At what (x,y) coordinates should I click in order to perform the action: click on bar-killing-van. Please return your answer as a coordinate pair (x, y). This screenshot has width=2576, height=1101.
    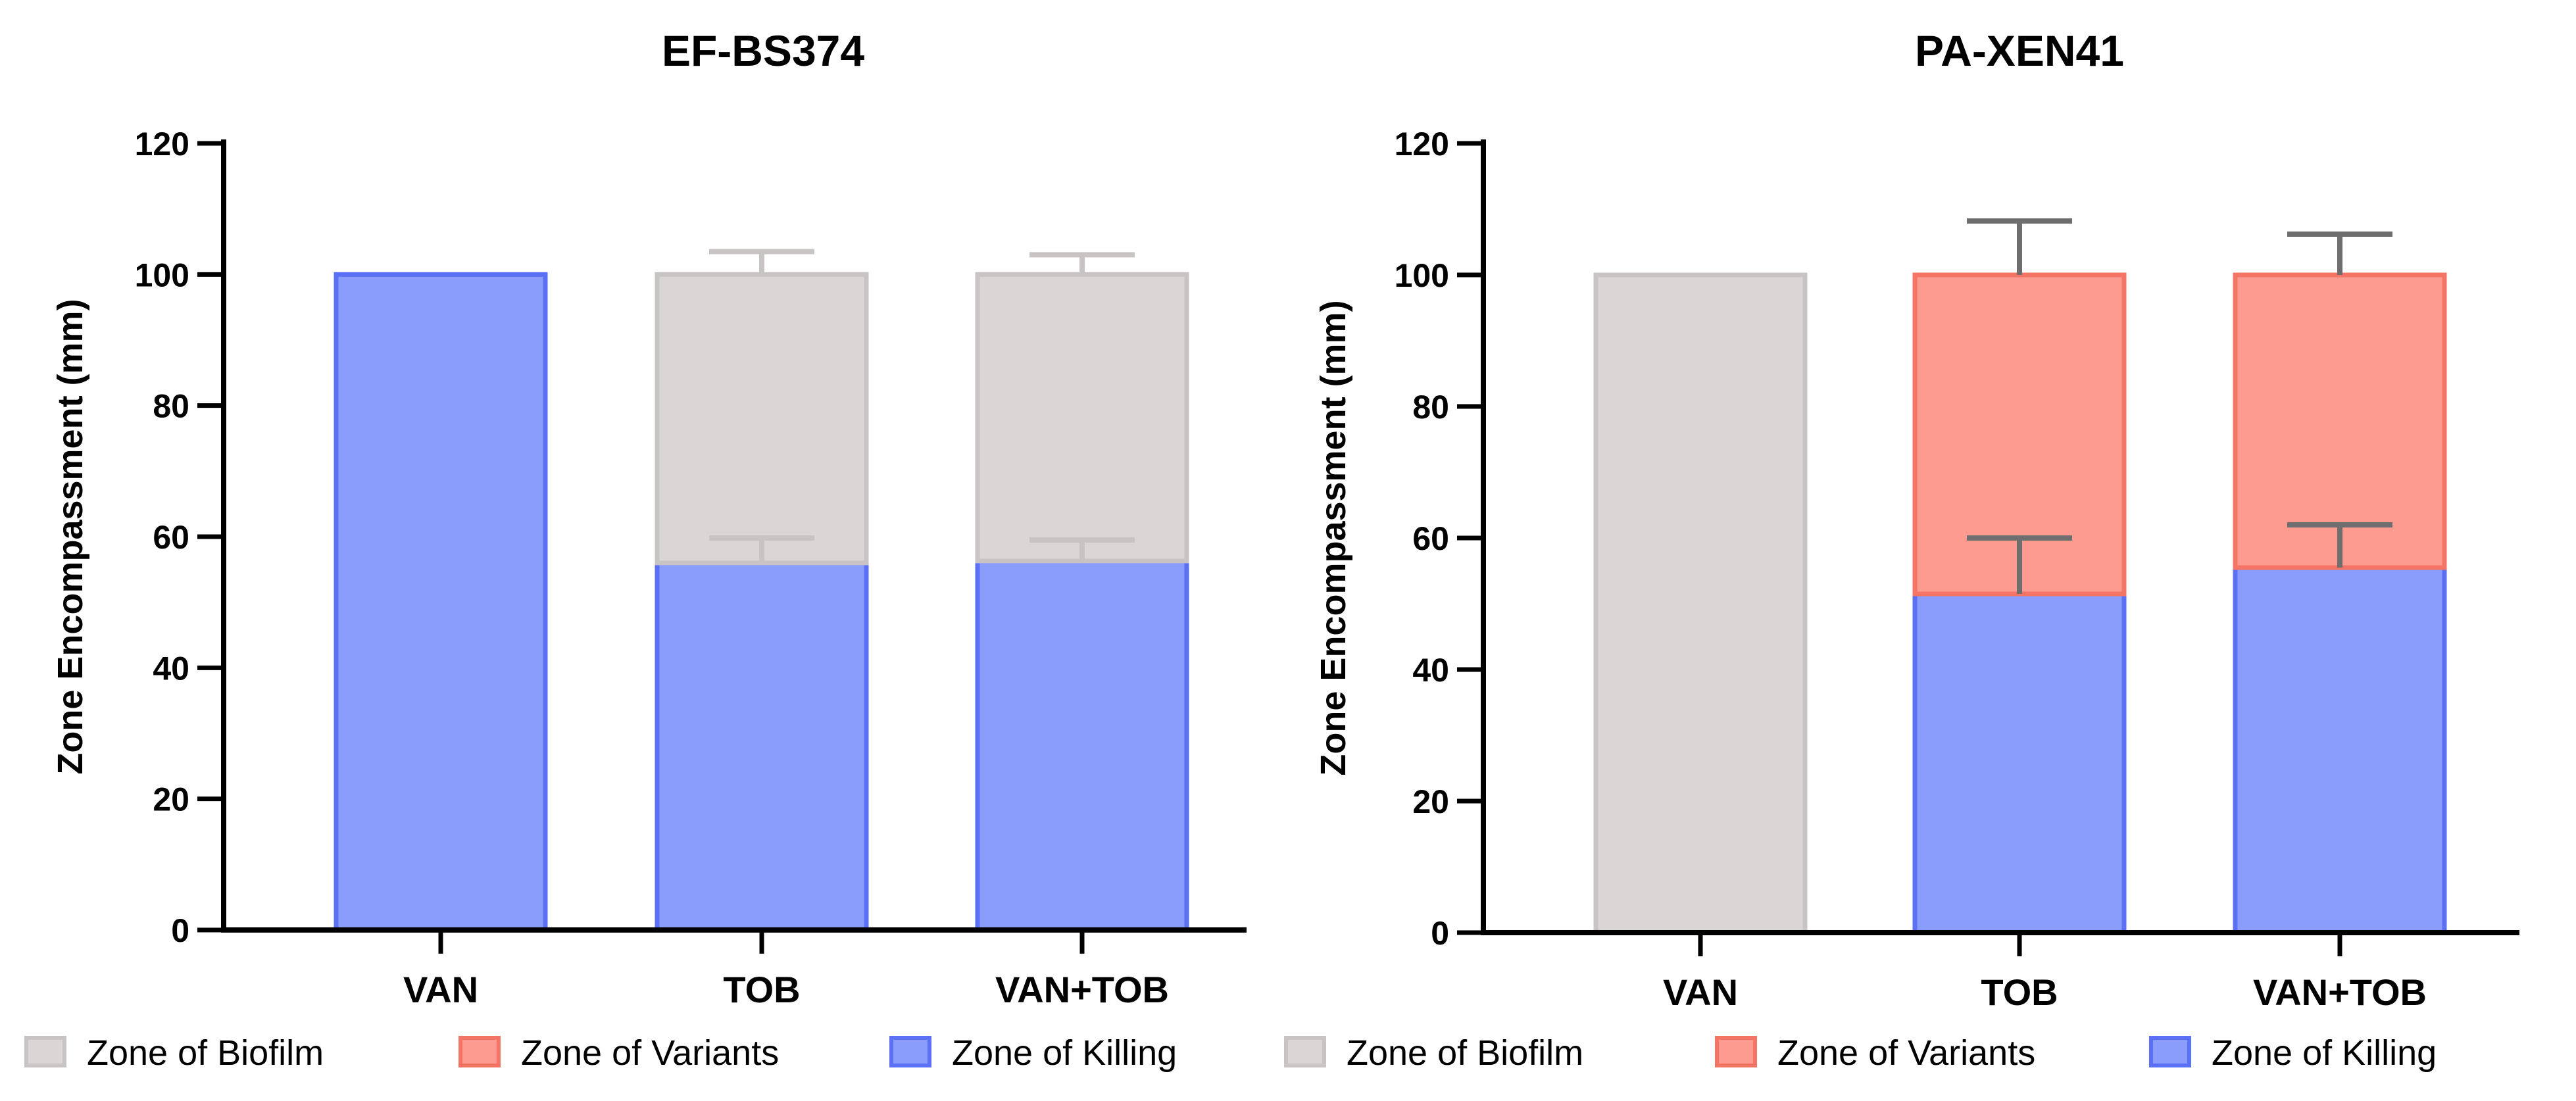
    Looking at the image, I should click on (441, 602).